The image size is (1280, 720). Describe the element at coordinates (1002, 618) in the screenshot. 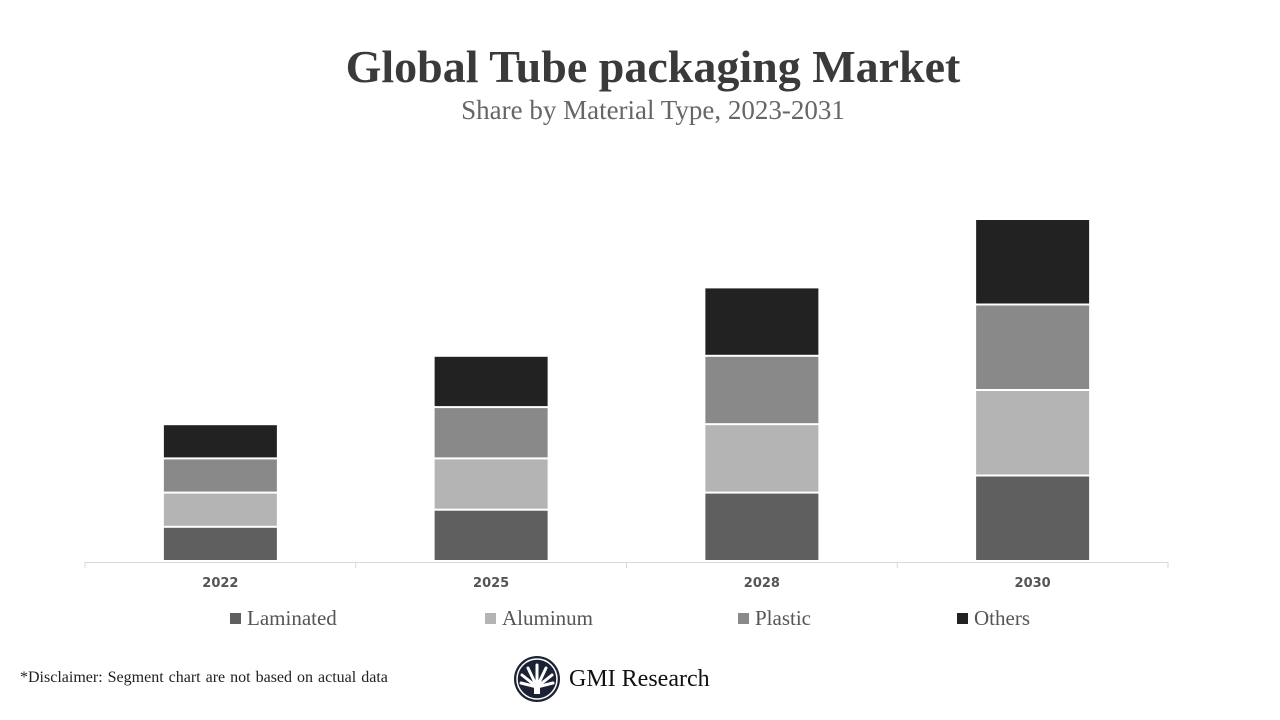

I see `legend-label: Others` at that location.